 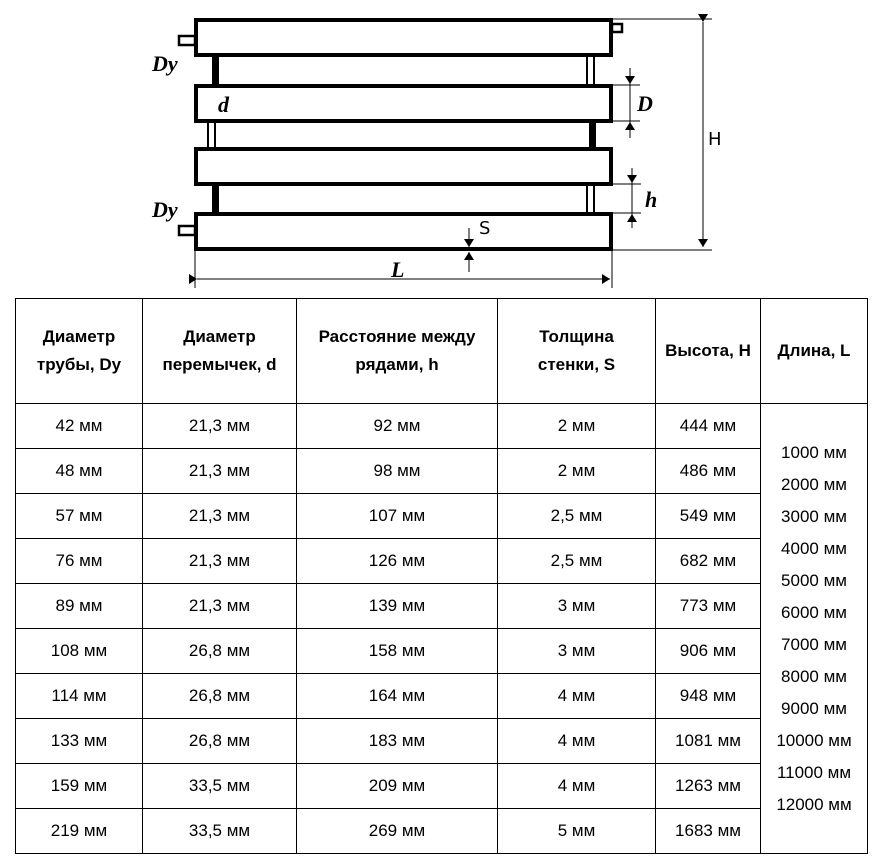 I want to click on table-cell: 183 мм, so click(x=397, y=741).